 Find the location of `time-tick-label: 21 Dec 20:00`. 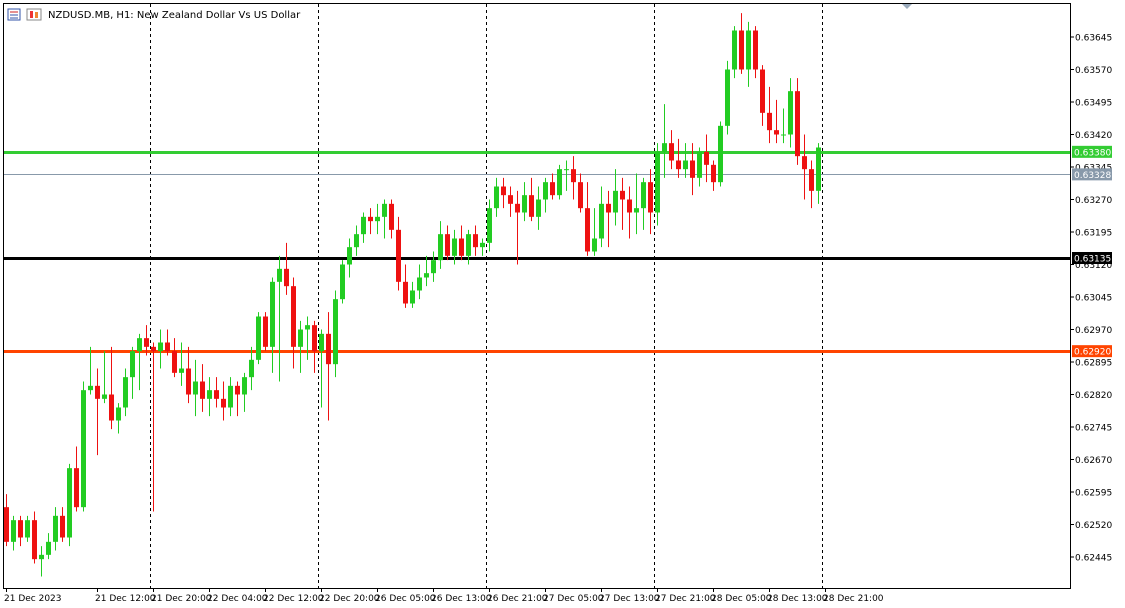

time-tick-label: 21 Dec 20:00 is located at coordinates (181, 599).